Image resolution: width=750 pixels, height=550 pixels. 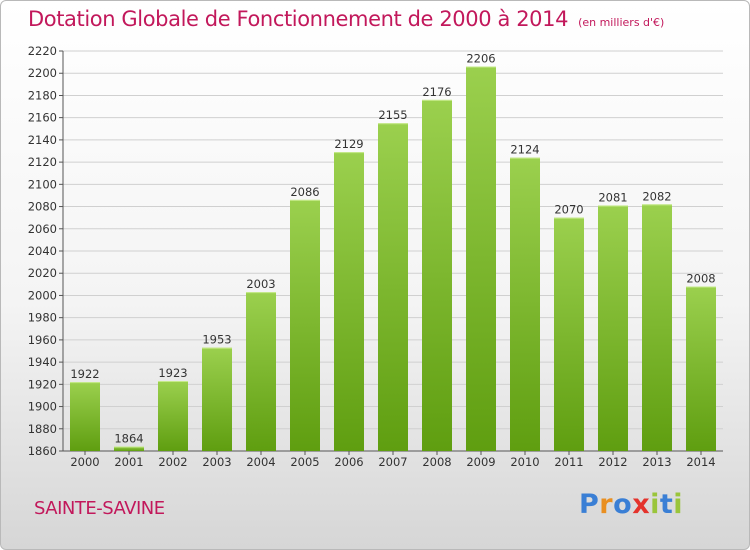 I want to click on proxiti-logo: Proxiti, so click(x=631, y=504).